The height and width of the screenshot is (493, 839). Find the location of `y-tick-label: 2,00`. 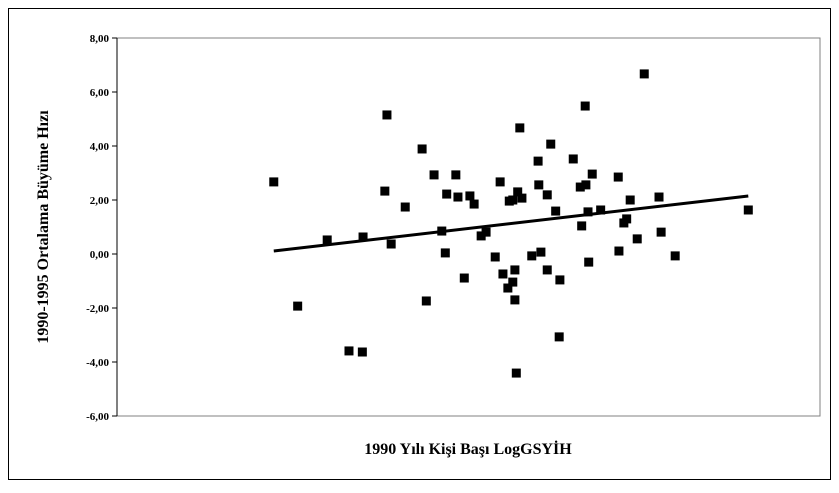

y-tick-label: 2,00 is located at coordinates (100, 201).